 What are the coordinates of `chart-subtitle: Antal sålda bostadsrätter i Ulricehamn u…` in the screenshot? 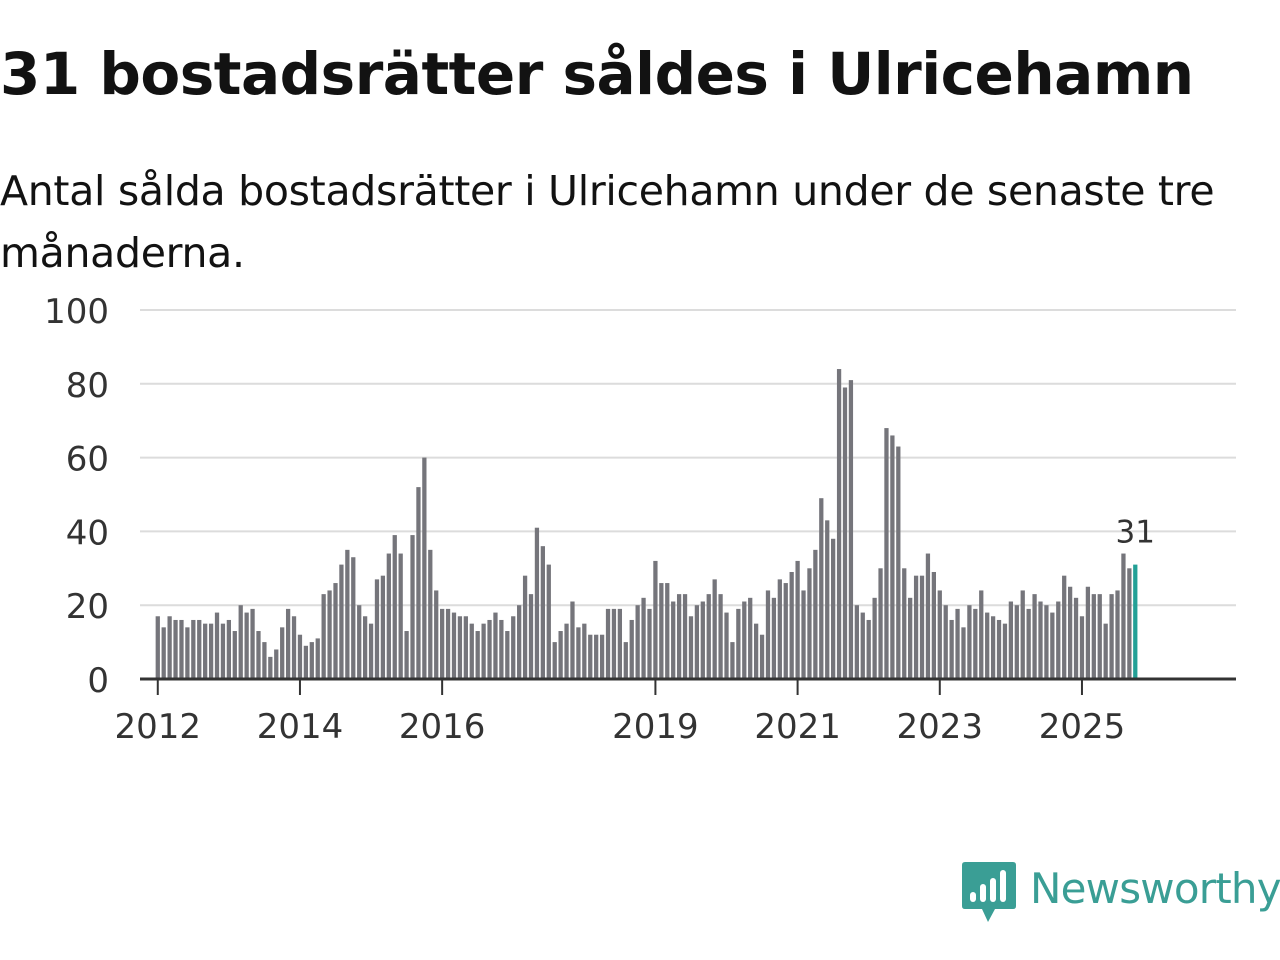 It's located at (607, 222).